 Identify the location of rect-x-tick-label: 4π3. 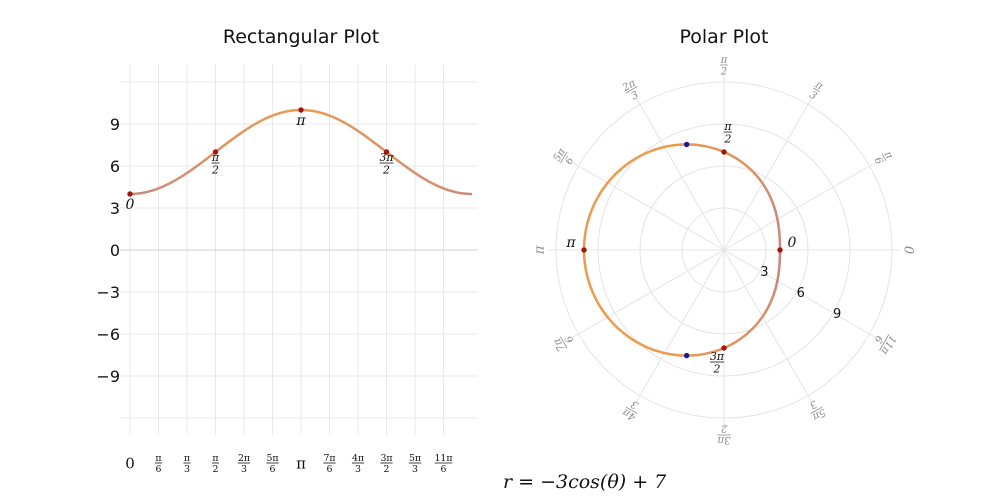
(358, 464).